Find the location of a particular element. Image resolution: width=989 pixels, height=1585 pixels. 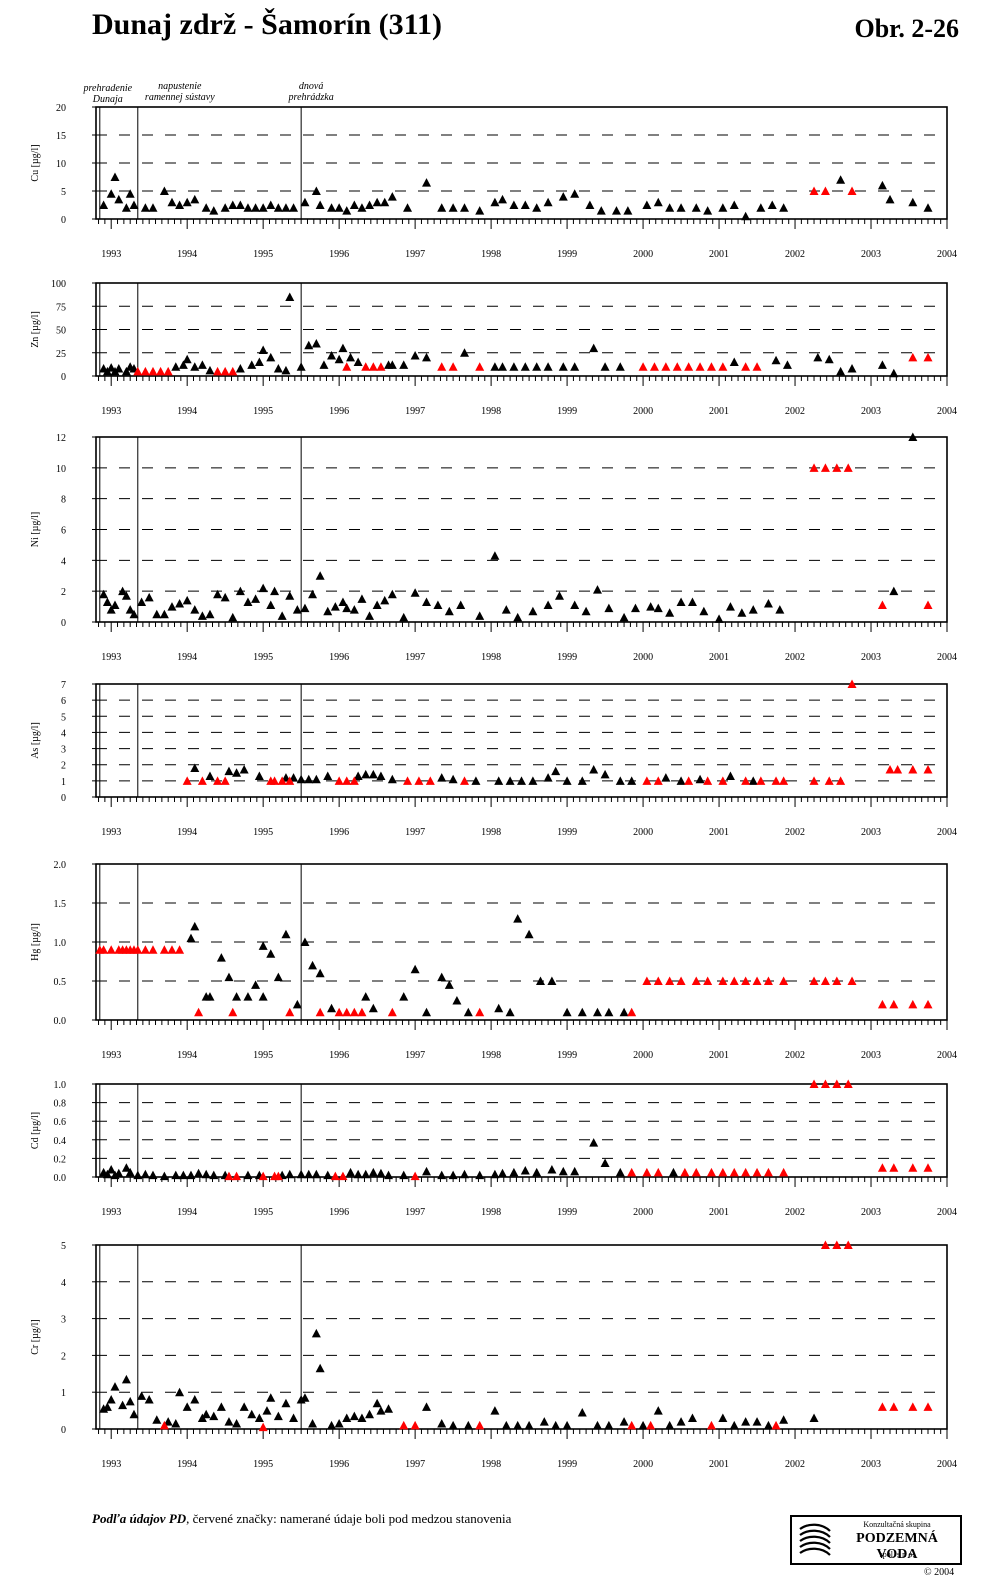

x-tick-label: 1993 is located at coordinates (111, 657).